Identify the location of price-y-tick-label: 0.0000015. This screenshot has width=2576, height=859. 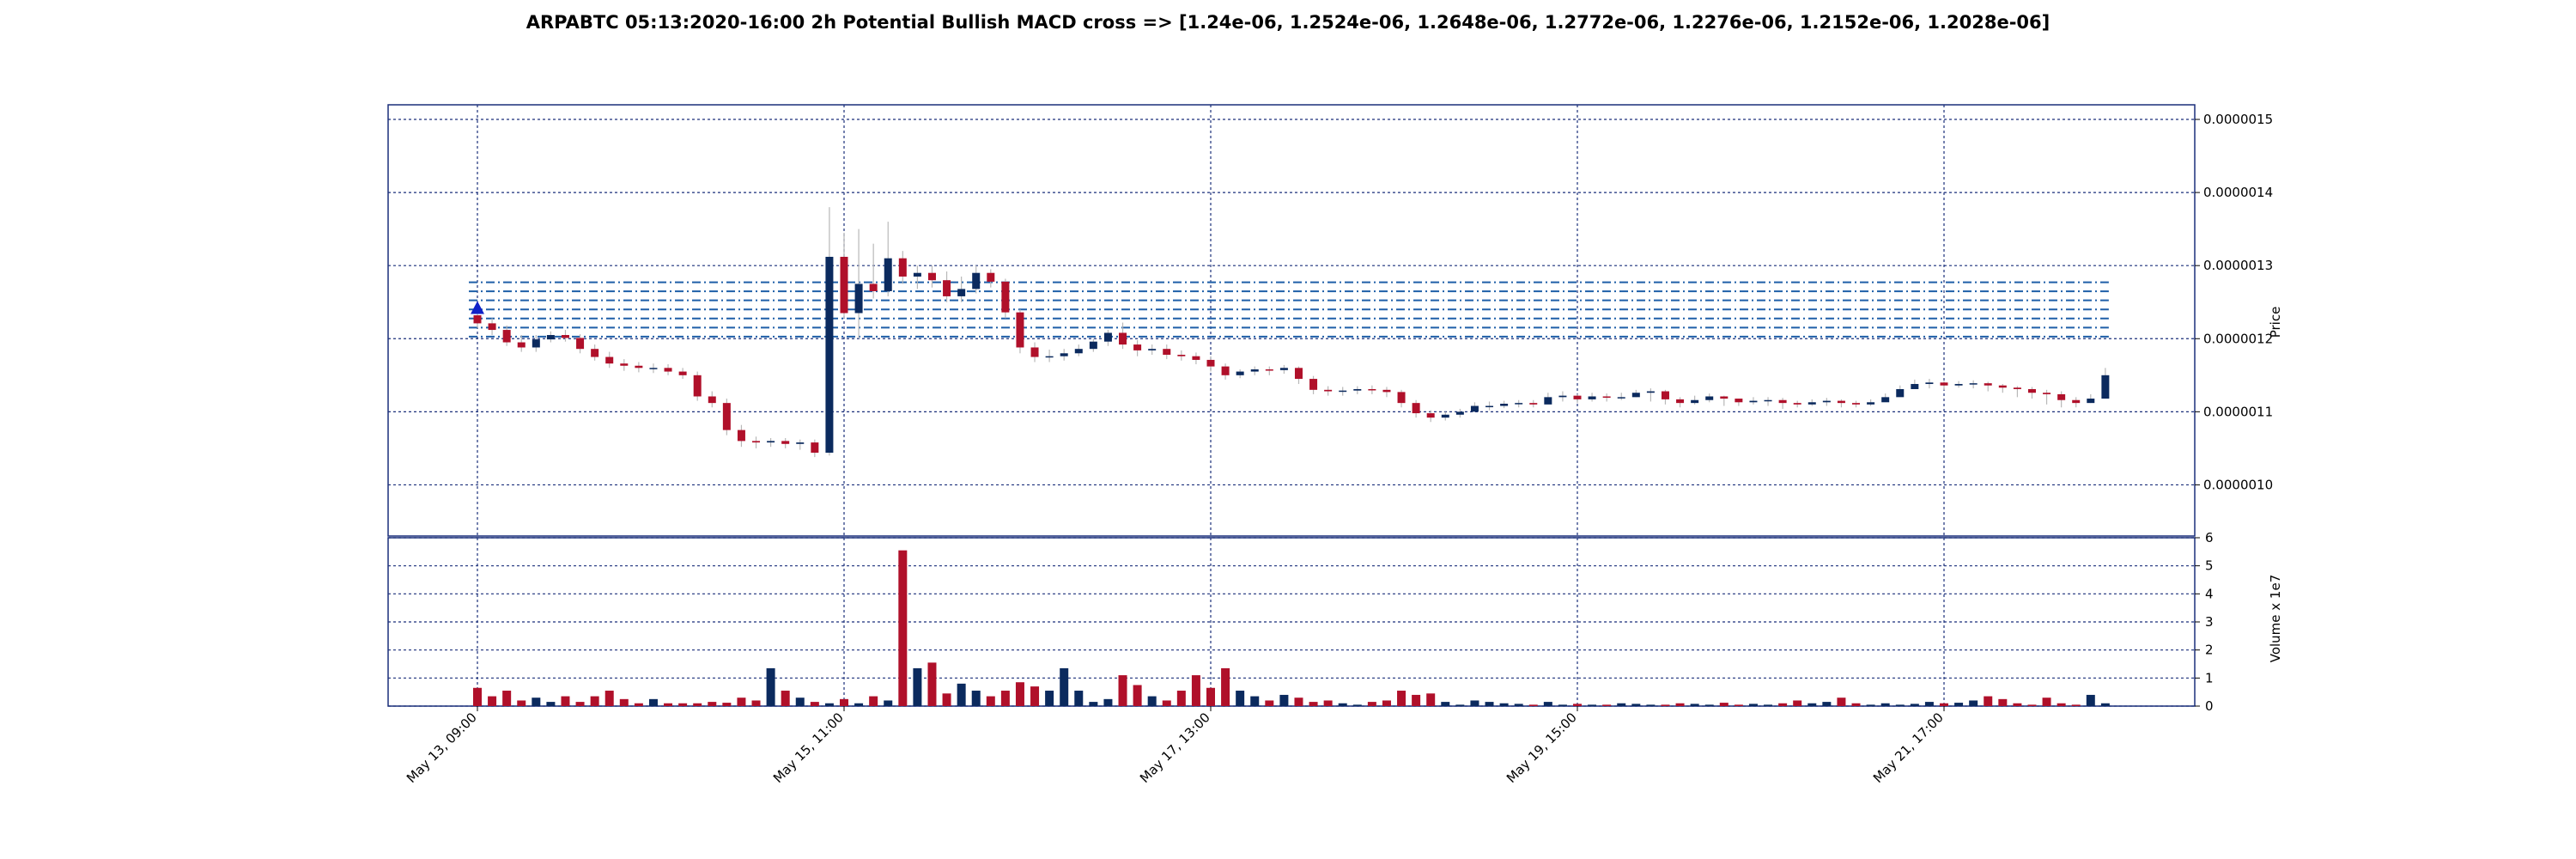
(2238, 119).